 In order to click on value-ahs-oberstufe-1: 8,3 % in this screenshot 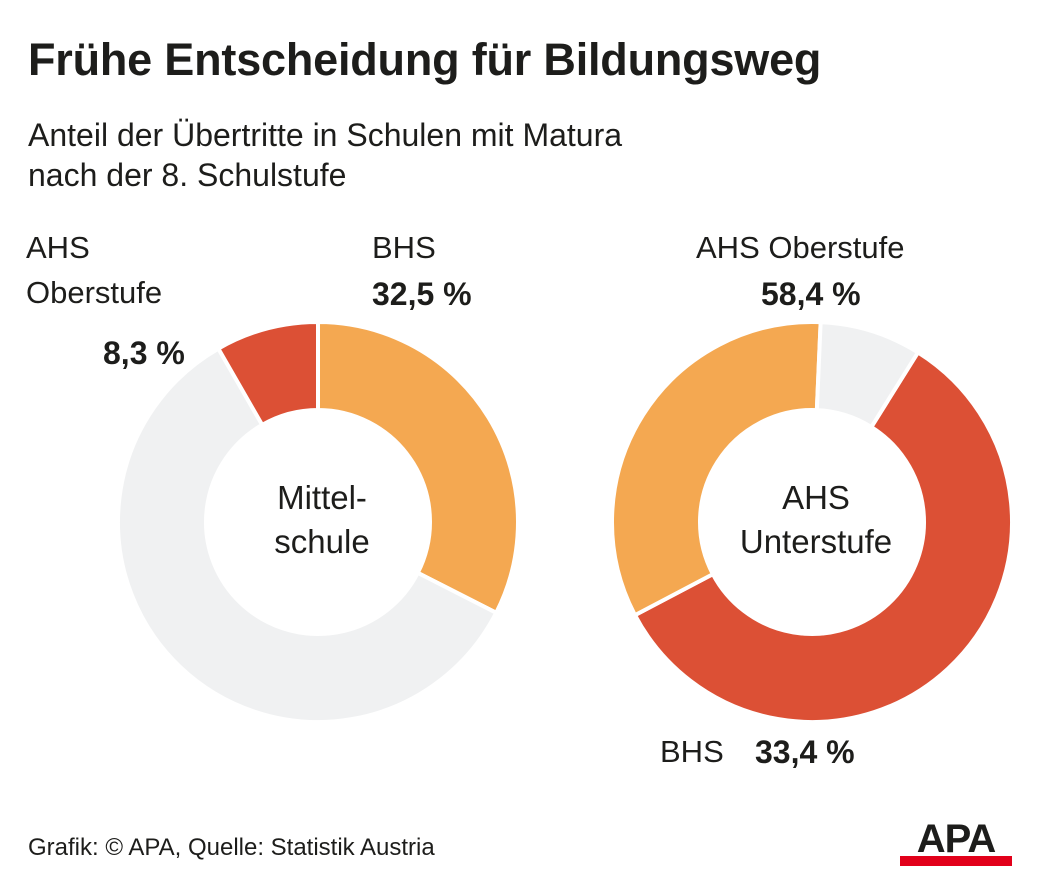, I will do `click(144, 353)`.